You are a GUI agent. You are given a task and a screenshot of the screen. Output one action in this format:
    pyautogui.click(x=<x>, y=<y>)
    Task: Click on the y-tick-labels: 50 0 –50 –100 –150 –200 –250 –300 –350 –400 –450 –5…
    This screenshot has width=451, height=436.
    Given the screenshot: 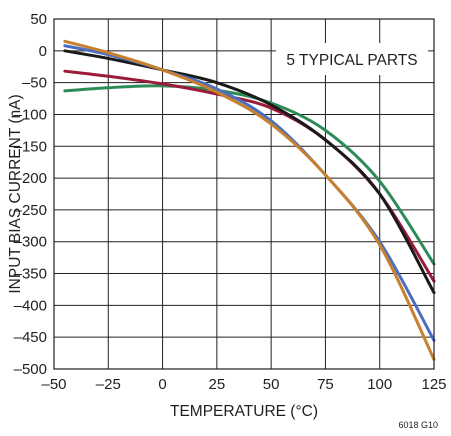 What is the action you would take?
    pyautogui.click(x=30, y=194)
    